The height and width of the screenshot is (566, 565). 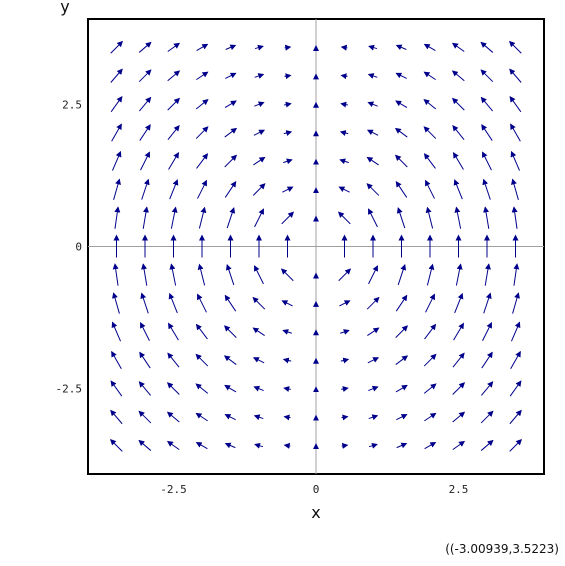 I want to click on x-axis-label: x, so click(x=315, y=512).